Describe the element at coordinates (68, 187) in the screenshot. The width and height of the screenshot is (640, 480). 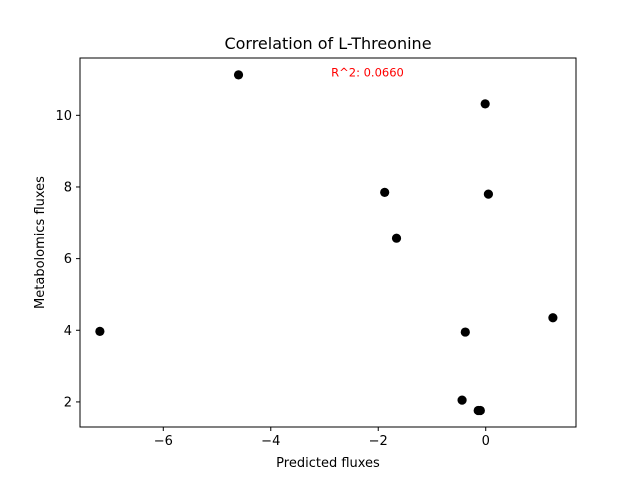
I see `y-tick-label: 8` at that location.